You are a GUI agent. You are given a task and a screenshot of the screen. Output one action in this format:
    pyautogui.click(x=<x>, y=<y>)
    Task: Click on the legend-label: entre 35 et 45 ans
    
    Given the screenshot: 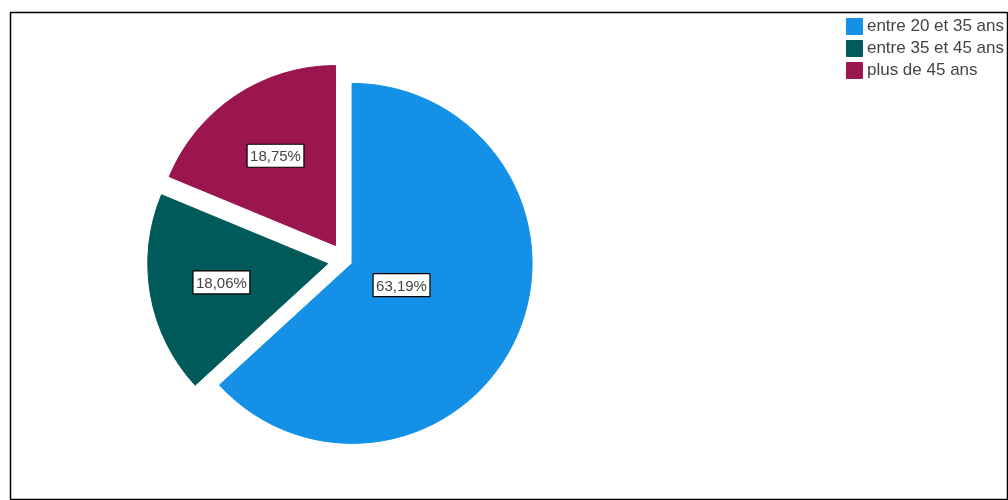 What is the action you would take?
    pyautogui.click(x=935, y=48)
    